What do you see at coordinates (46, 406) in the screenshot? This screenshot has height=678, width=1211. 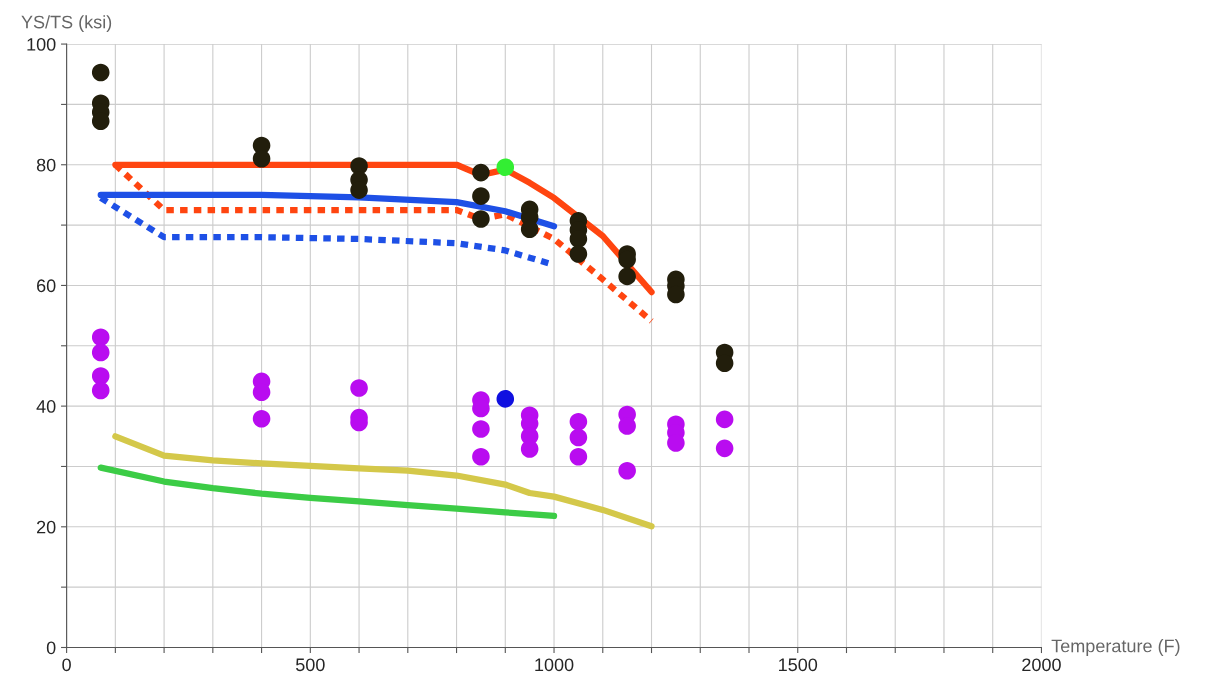 I see `y-tick-label: 40` at bounding box center [46, 406].